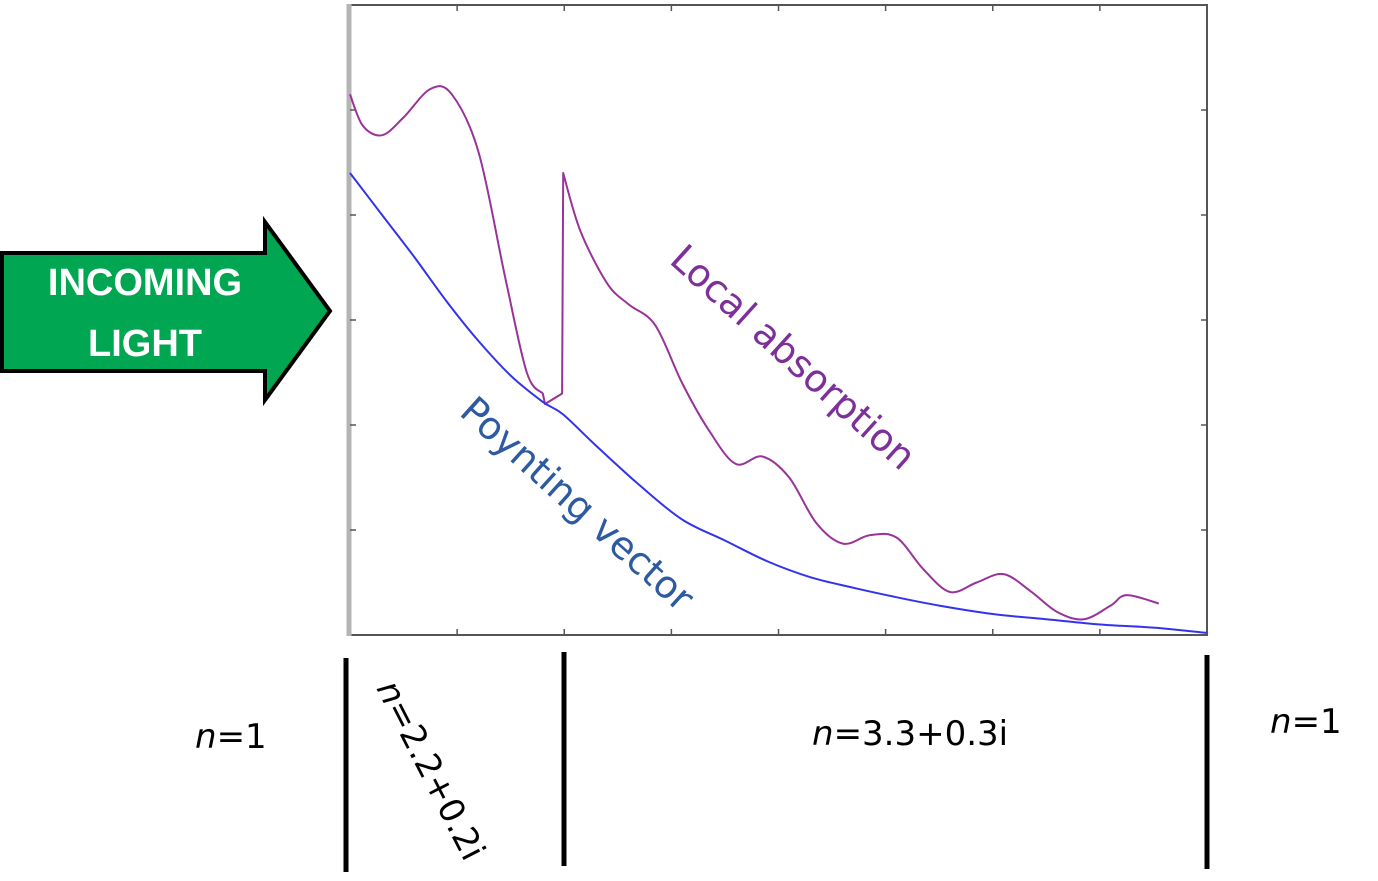 This screenshot has height=881, width=1378. What do you see at coordinates (145, 344) in the screenshot?
I see `arrow-label-line2: LIGHT` at bounding box center [145, 344].